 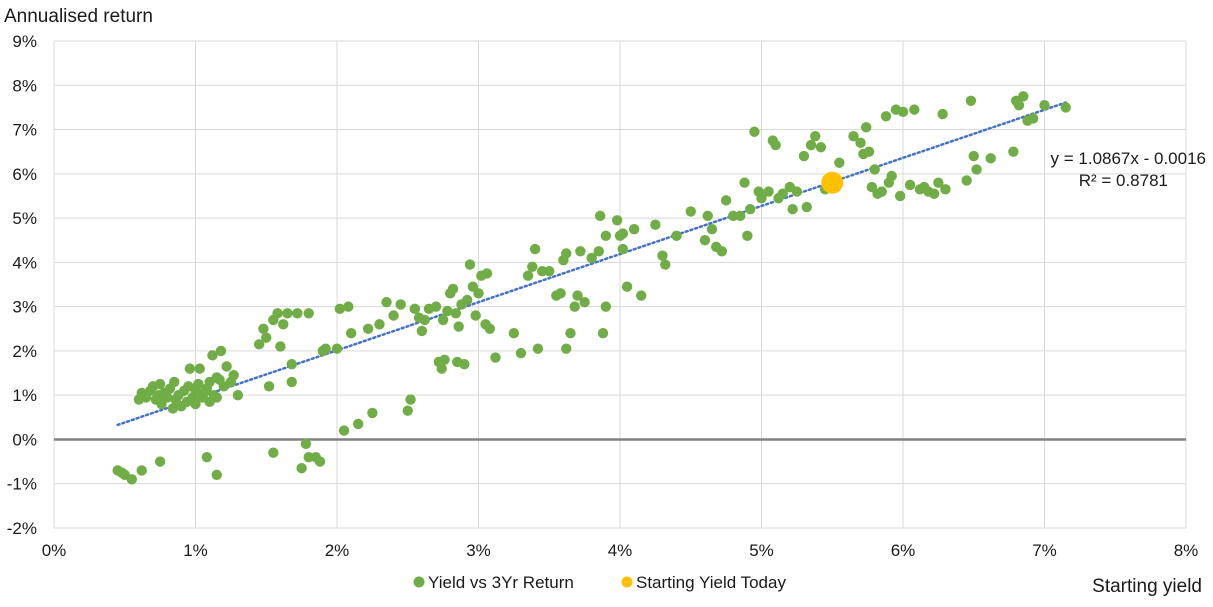 What do you see at coordinates (903, 550) in the screenshot?
I see `x-tick-label: 6%` at bounding box center [903, 550].